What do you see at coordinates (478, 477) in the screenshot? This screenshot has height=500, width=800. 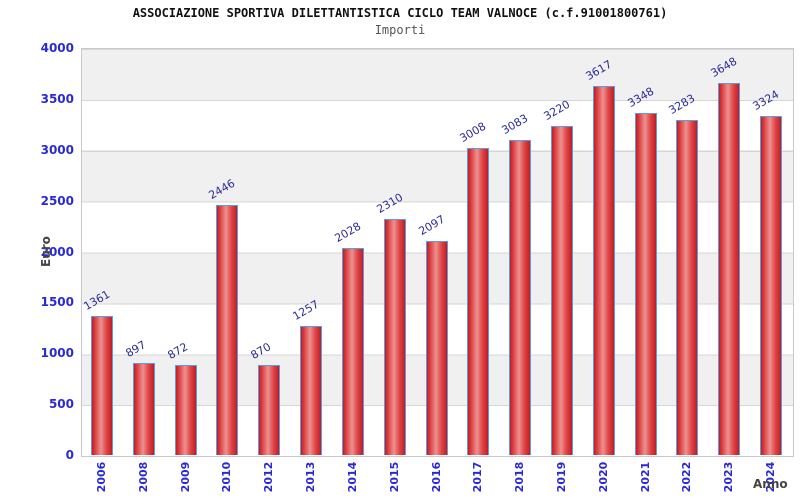 I see `x-tick-label: 2017` at bounding box center [478, 477].